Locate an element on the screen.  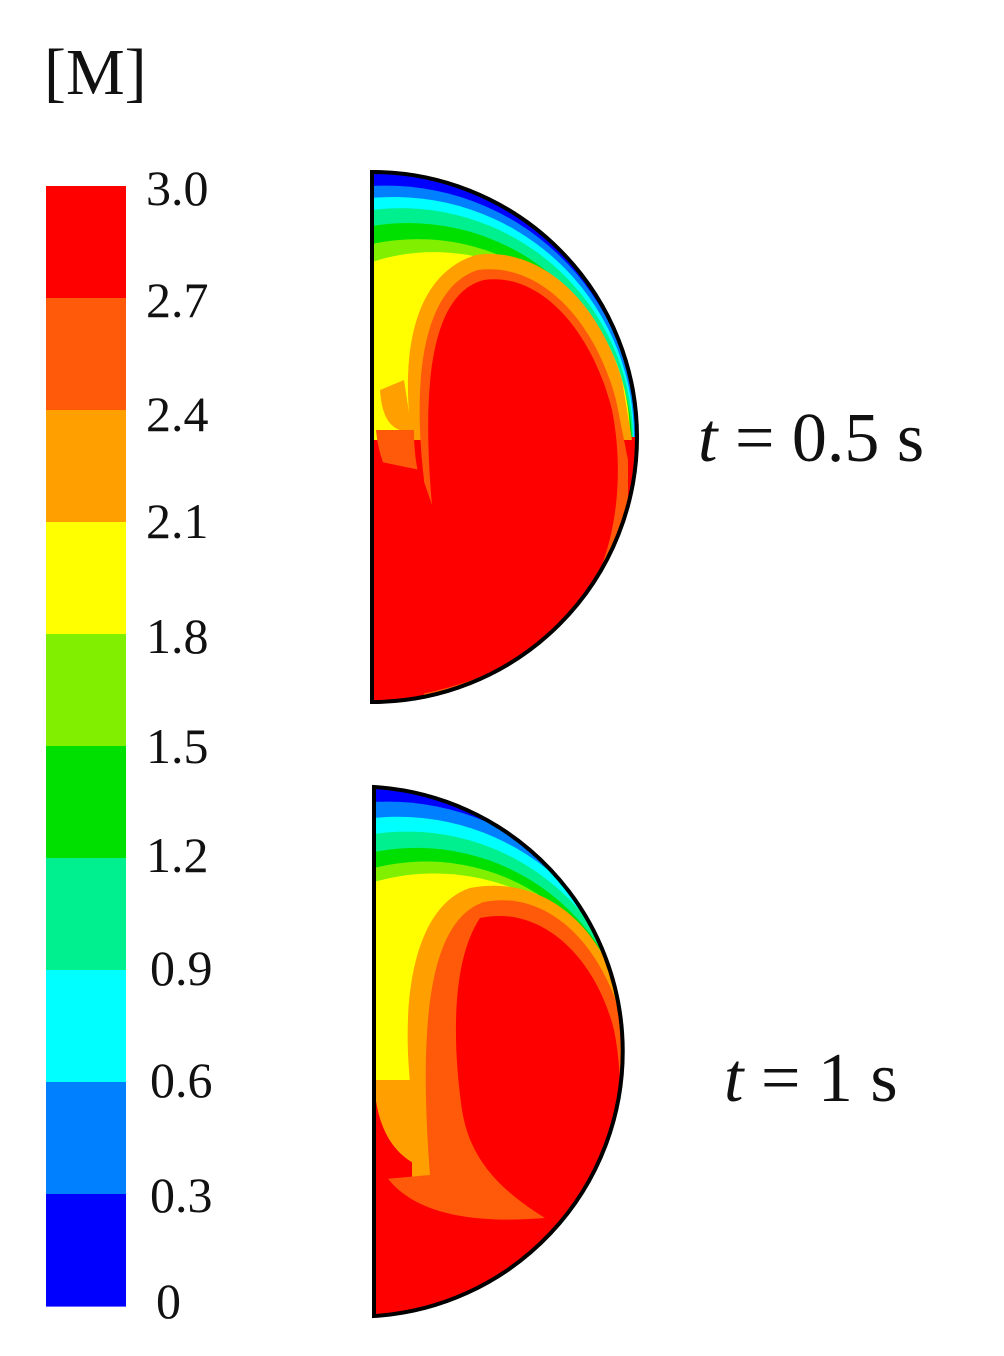
colorbar-tick-1-2: 1.2 is located at coordinates (177, 855).